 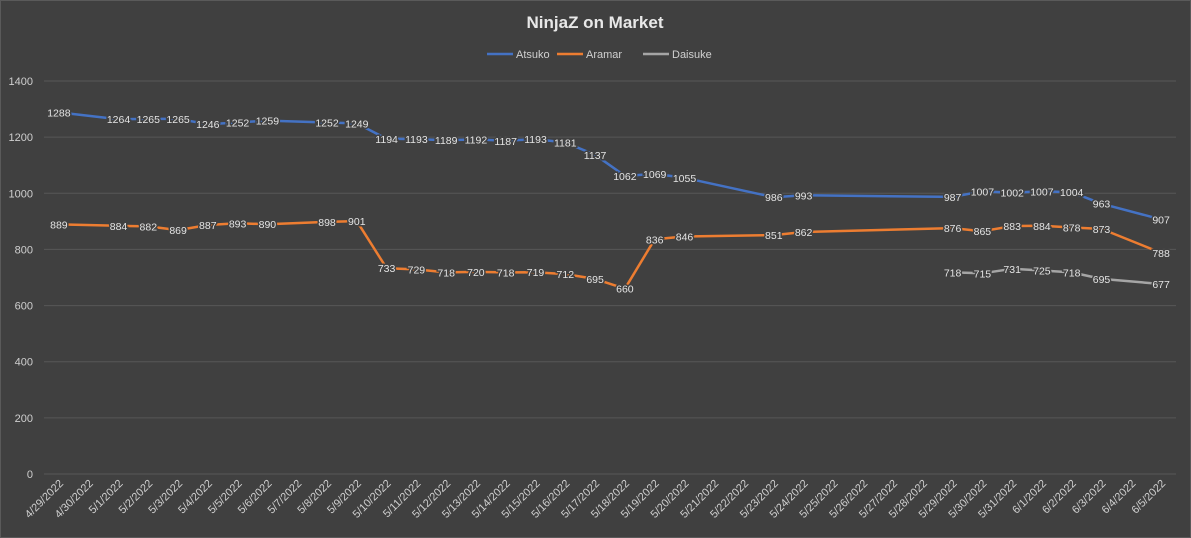 I want to click on data-label: 876, so click(x=953, y=229).